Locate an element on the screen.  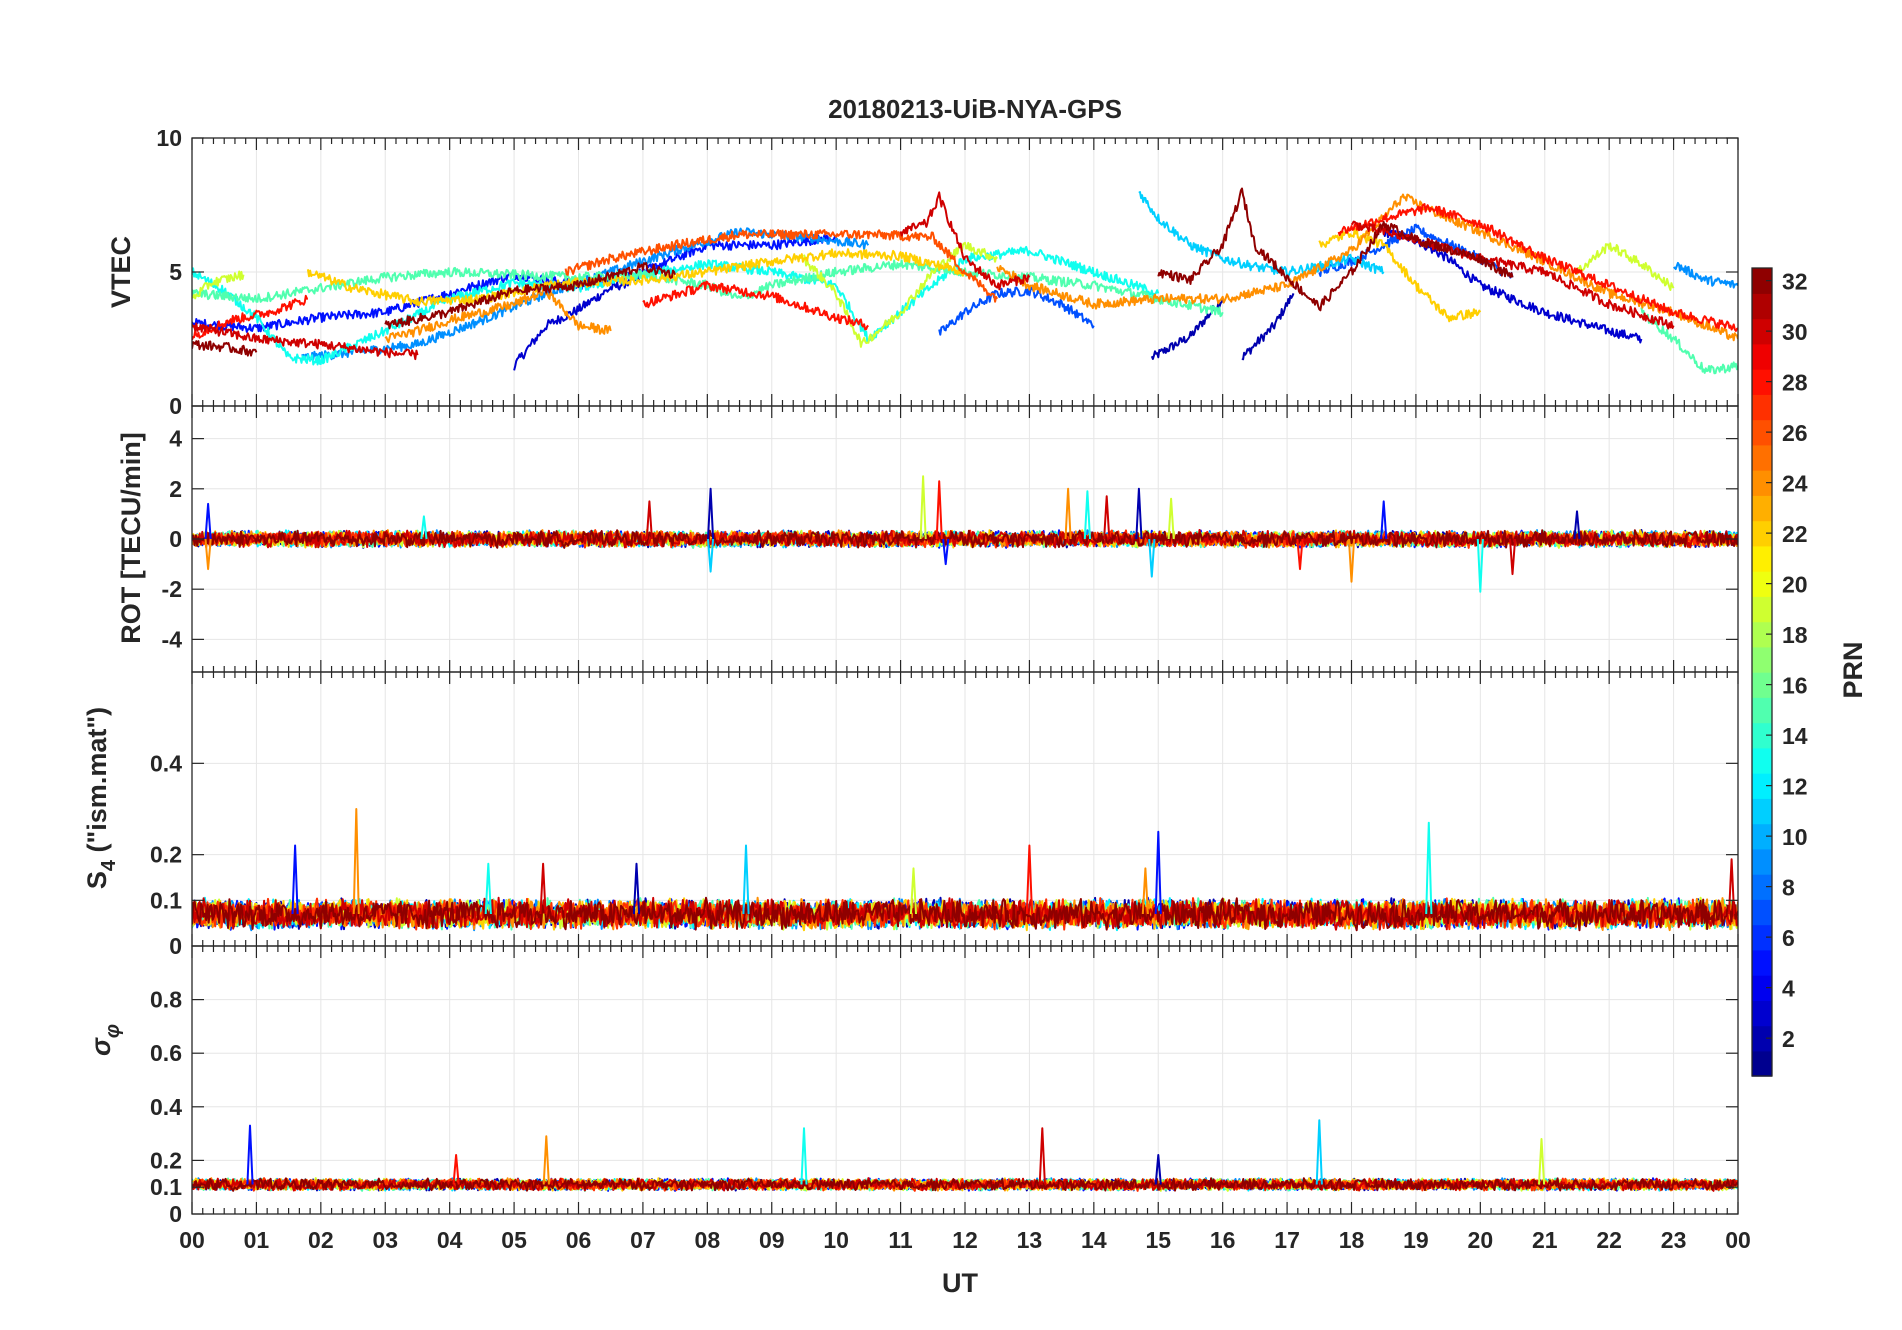
x-tick-label: 00 is located at coordinates (1738, 1240).